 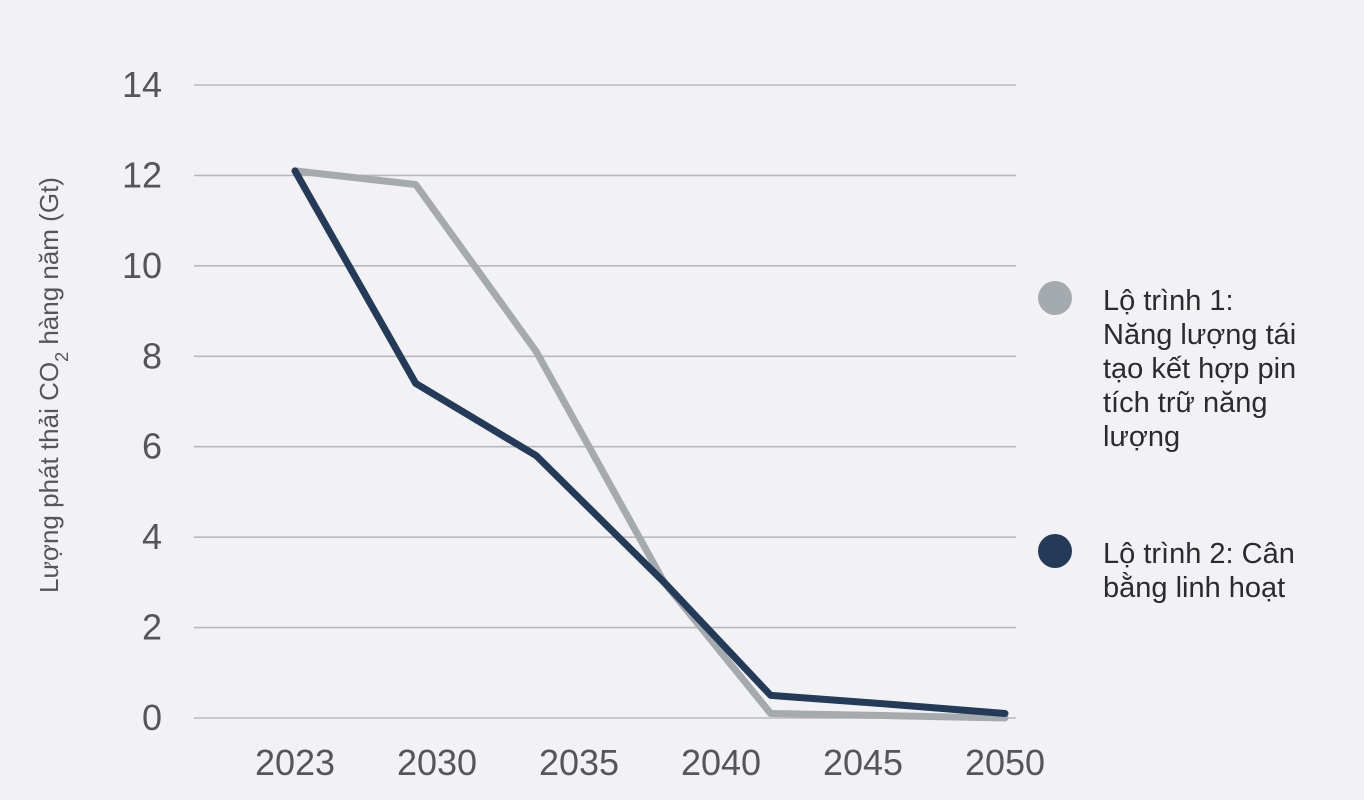 I want to click on x-tick-label: 2035, so click(x=579, y=762).